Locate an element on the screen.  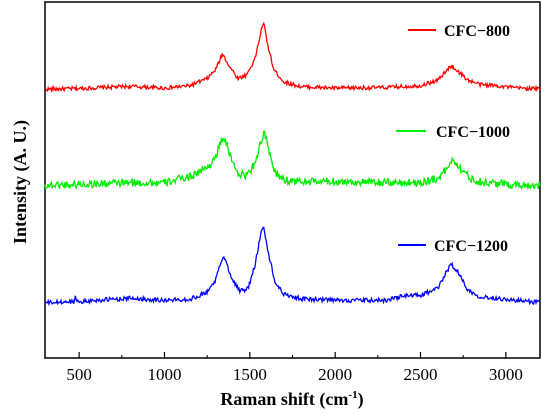
legend-label-2: CFC−1000 is located at coordinates (473, 132).